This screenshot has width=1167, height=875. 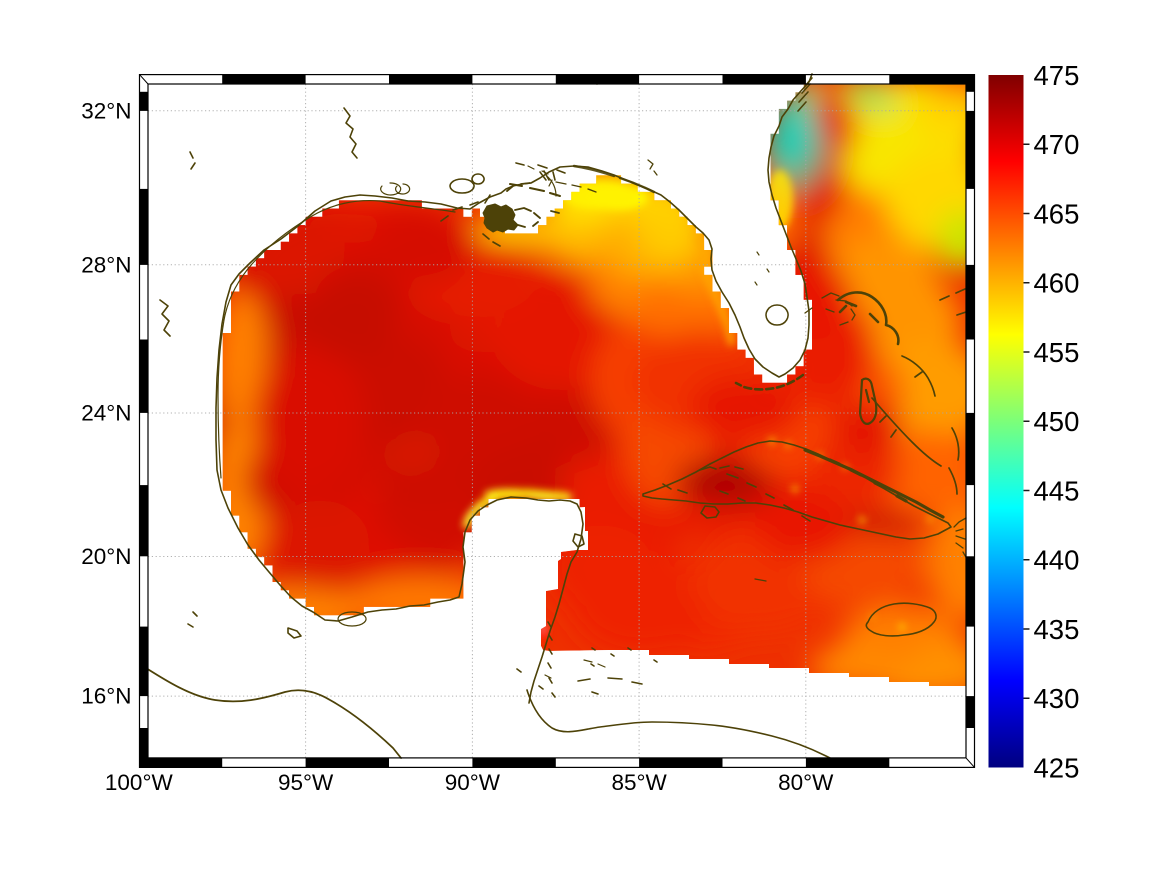 What do you see at coordinates (106, 110) in the screenshot?
I see `svg-text: 32°N` at bounding box center [106, 110].